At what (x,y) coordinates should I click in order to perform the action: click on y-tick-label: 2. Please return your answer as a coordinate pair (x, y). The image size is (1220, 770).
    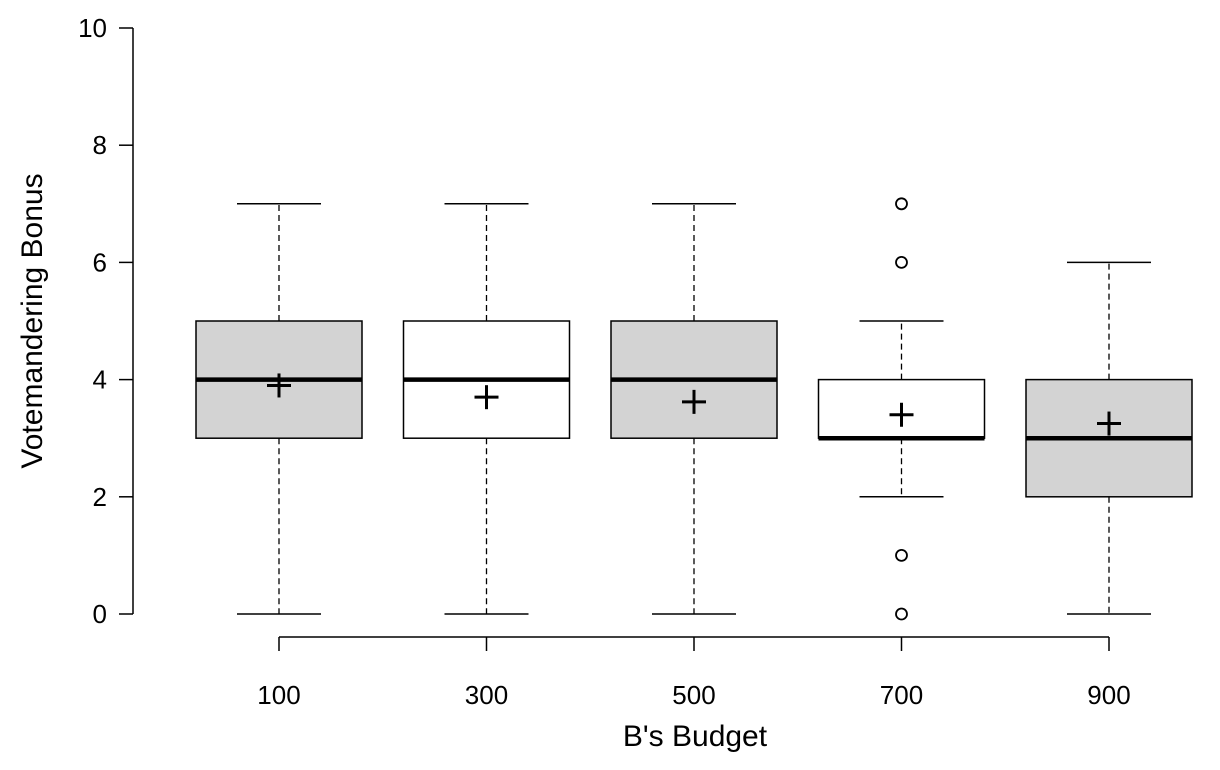
    Looking at the image, I should click on (100, 497).